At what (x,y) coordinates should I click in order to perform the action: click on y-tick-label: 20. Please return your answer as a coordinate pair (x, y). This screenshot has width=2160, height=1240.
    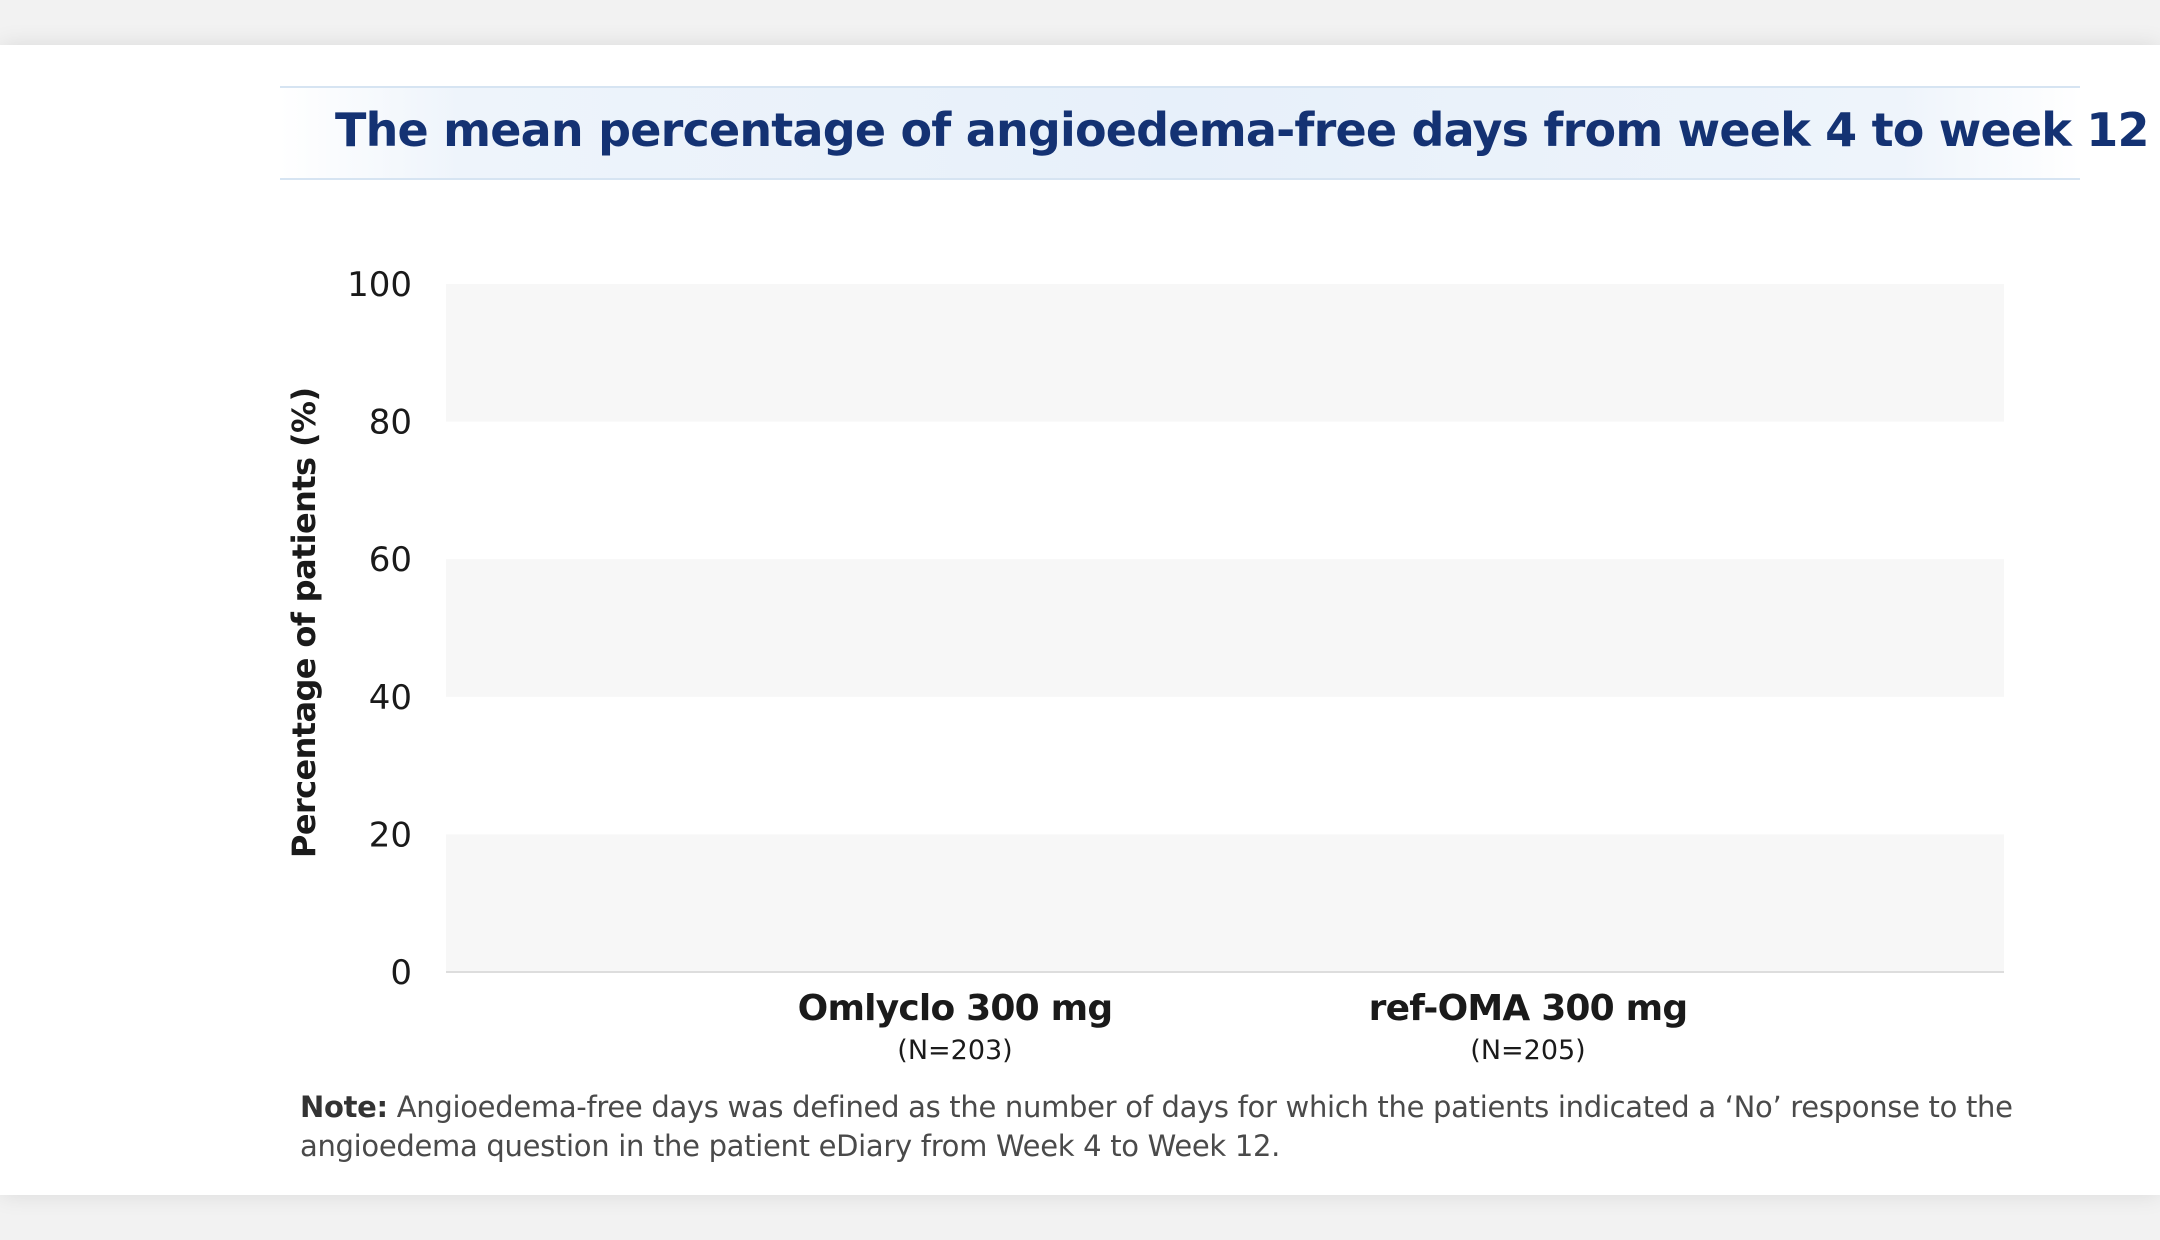
    Looking at the image, I should click on (390, 835).